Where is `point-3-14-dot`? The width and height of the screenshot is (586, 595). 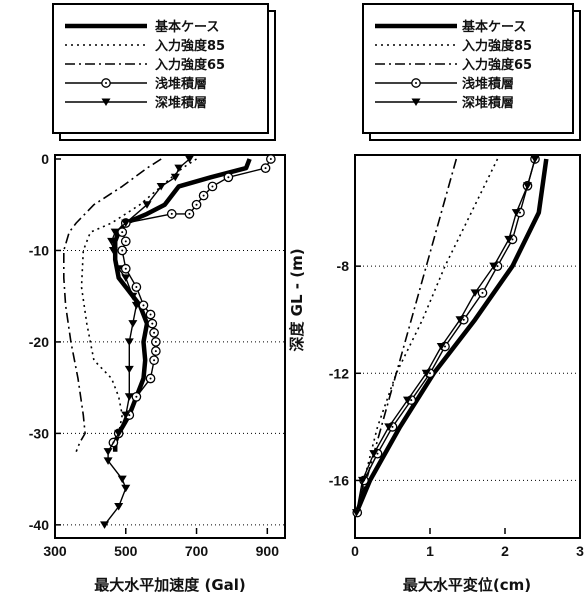 point-3-14-dot is located at coordinates (143, 305).